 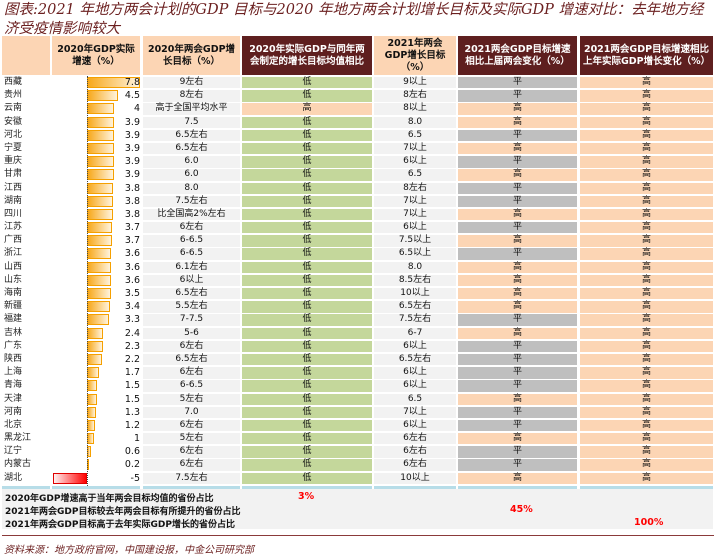 What do you see at coordinates (132, 425) in the screenshot?
I see `gdp-2020-value: 1.2` at bounding box center [132, 425].